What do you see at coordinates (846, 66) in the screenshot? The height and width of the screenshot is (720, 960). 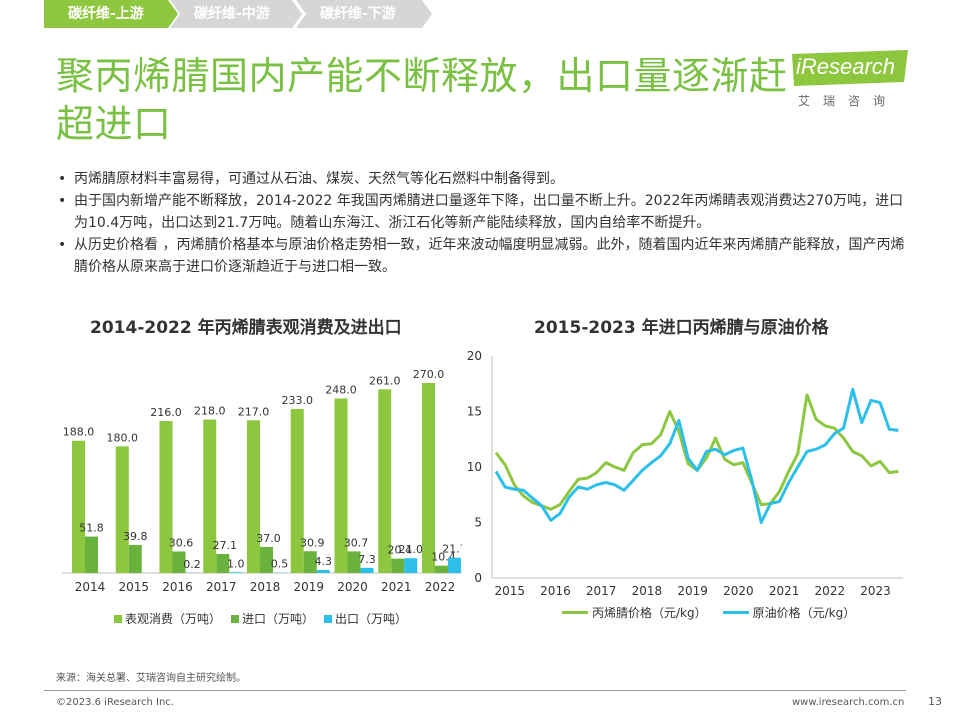 I see `logo-text: iResearch` at bounding box center [846, 66].